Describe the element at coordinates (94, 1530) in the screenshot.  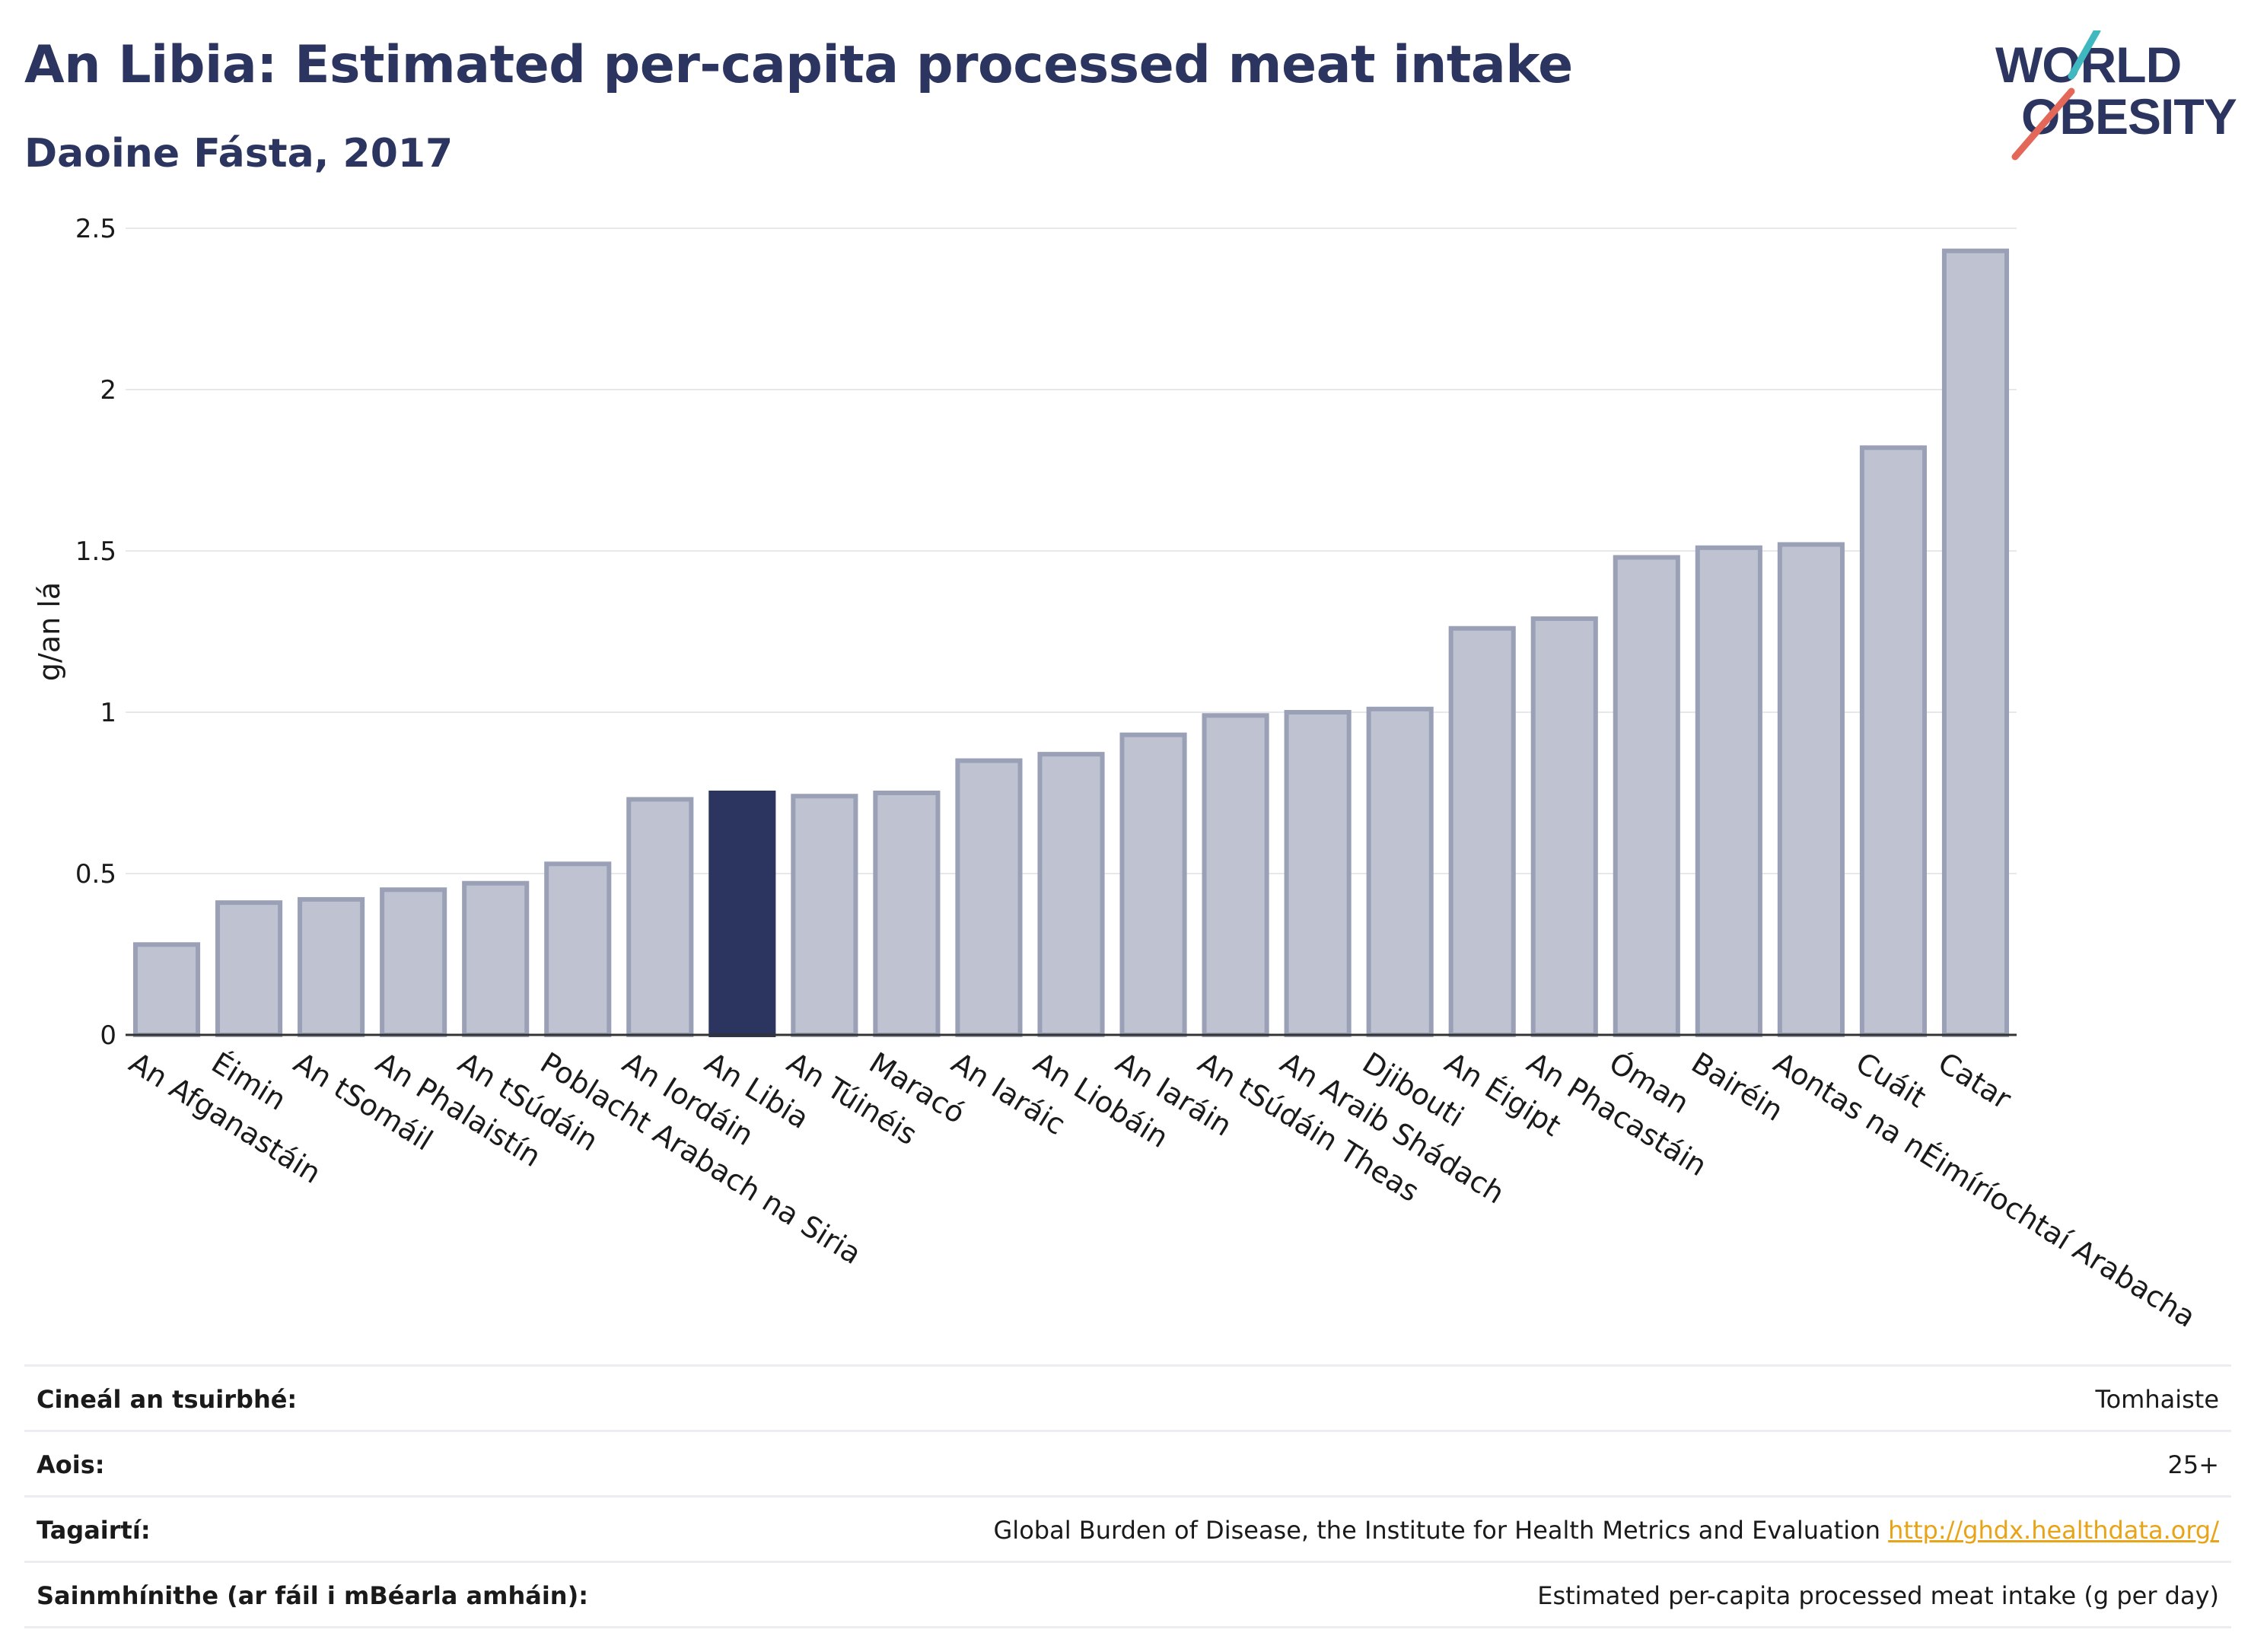
I see `info-label: Tagairtí:` at that location.